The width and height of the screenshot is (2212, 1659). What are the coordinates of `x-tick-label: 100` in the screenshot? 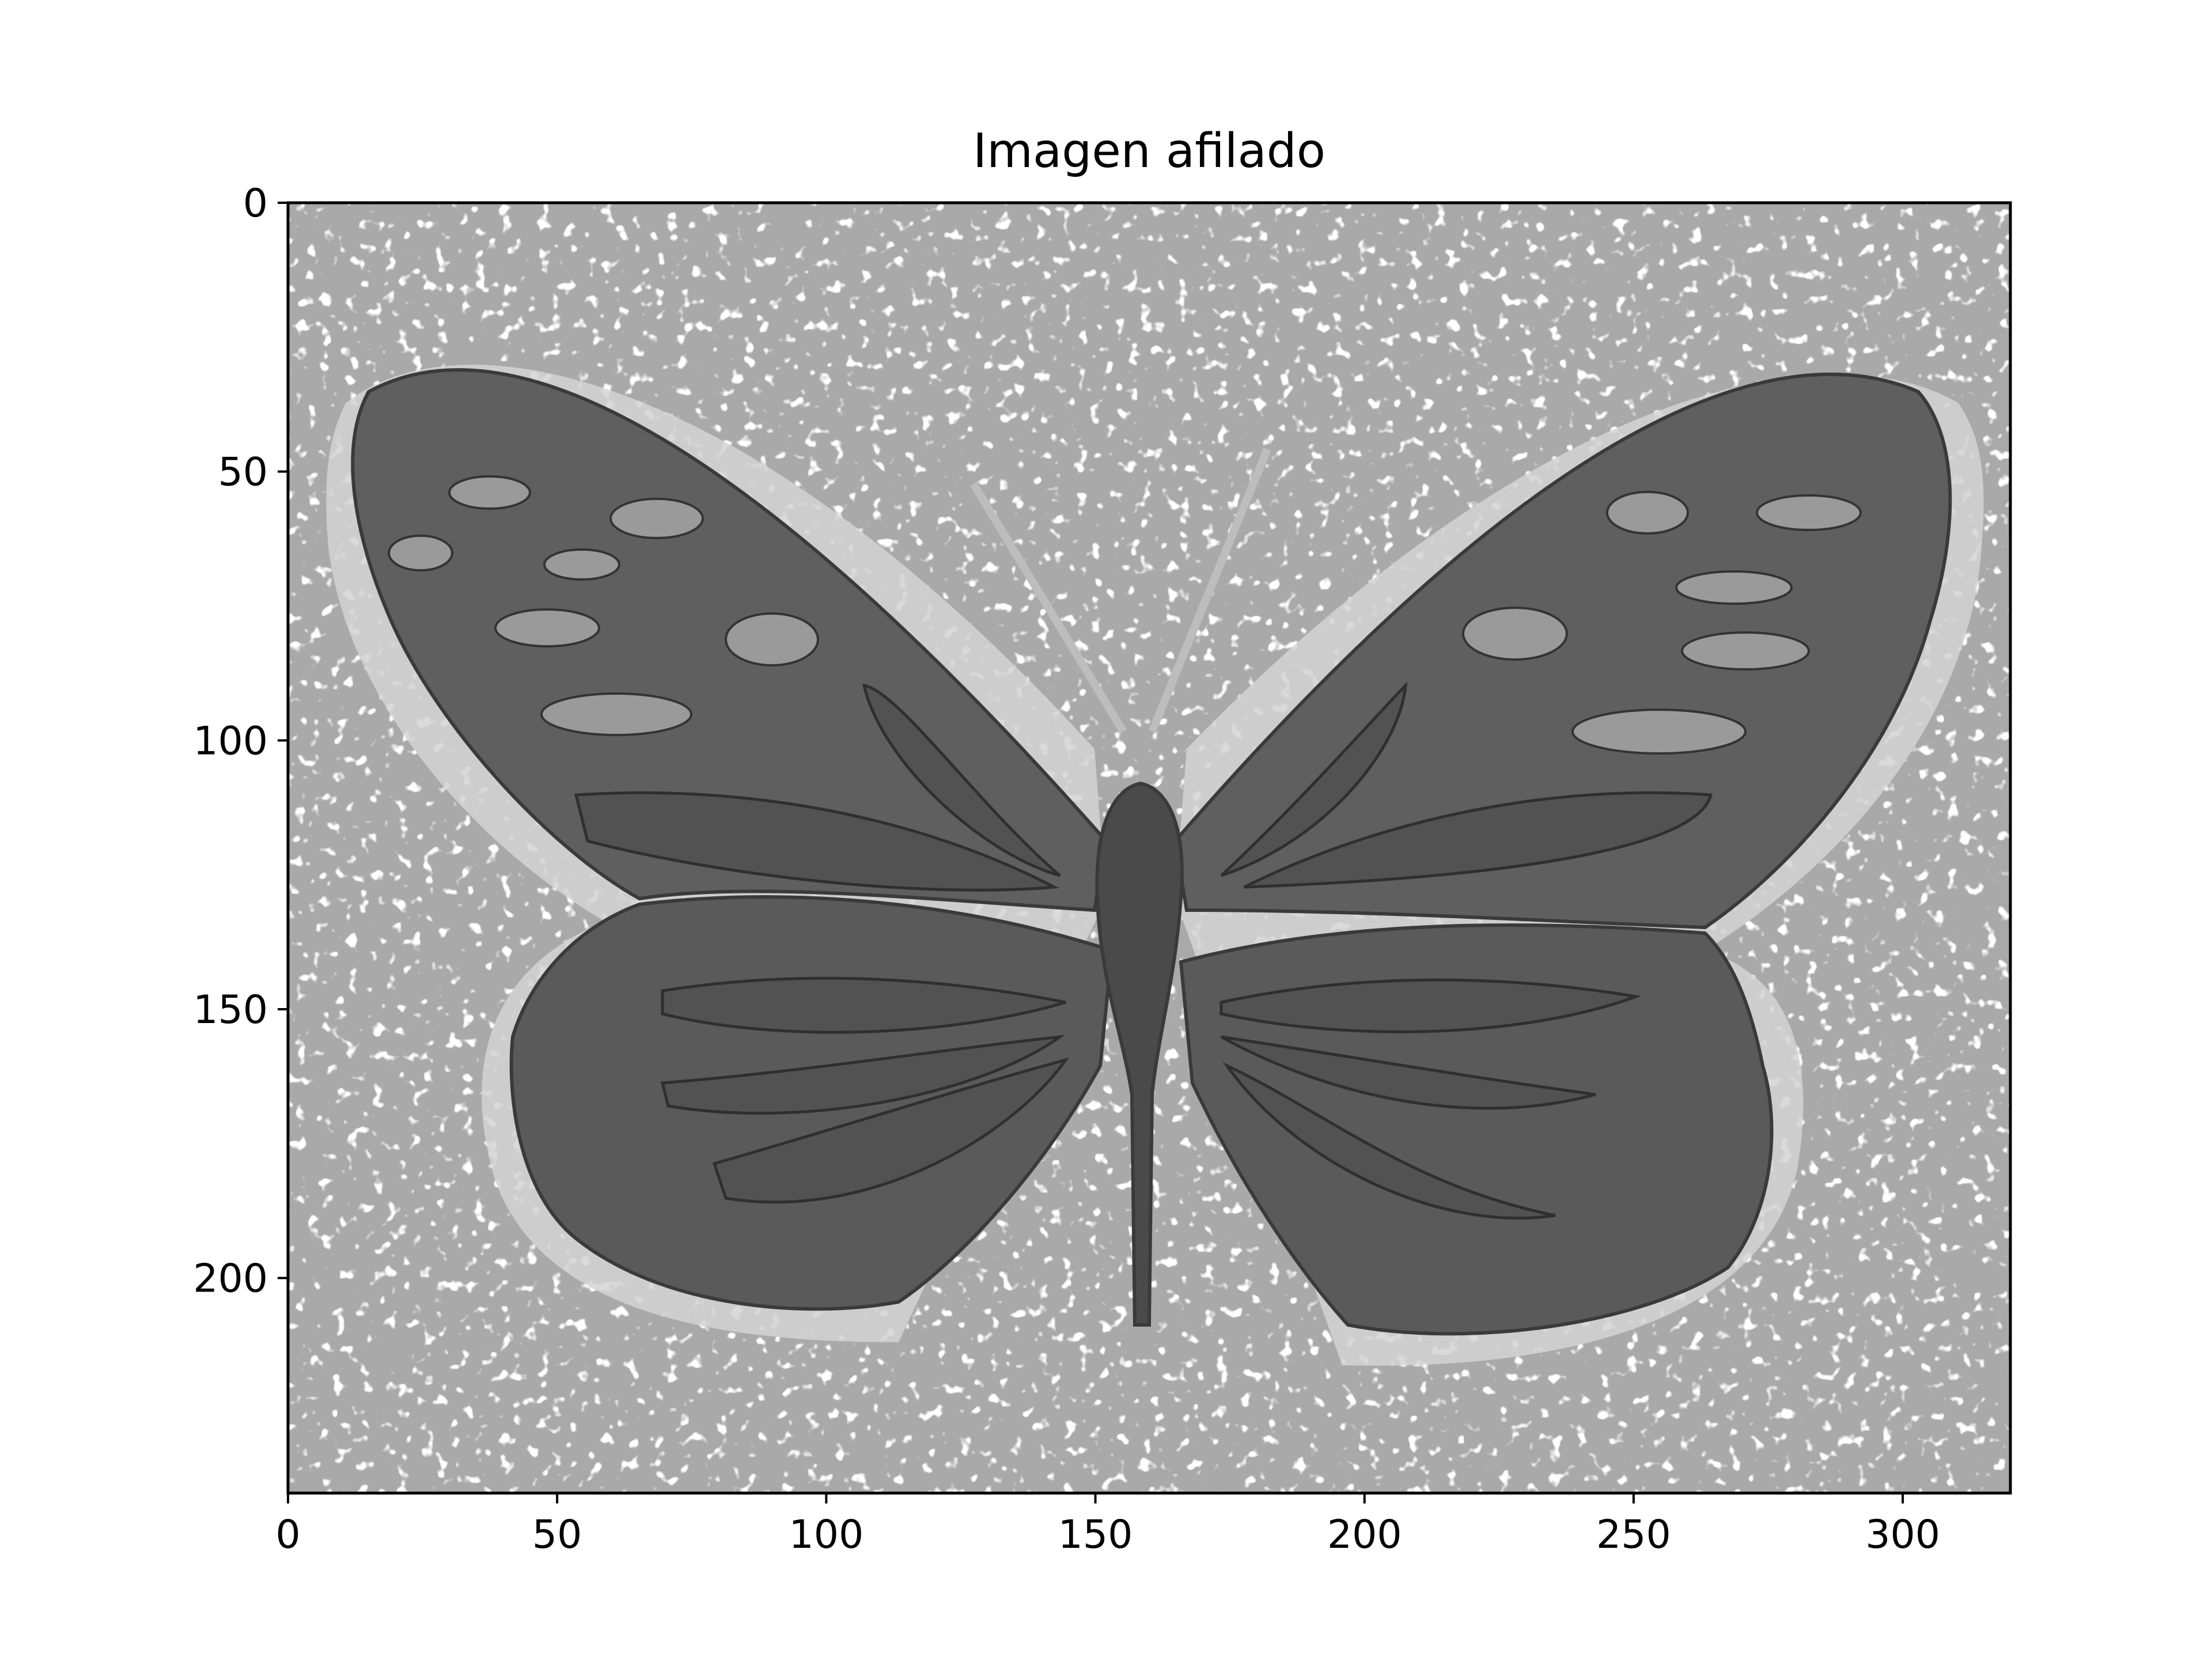 It's located at (826, 1535).